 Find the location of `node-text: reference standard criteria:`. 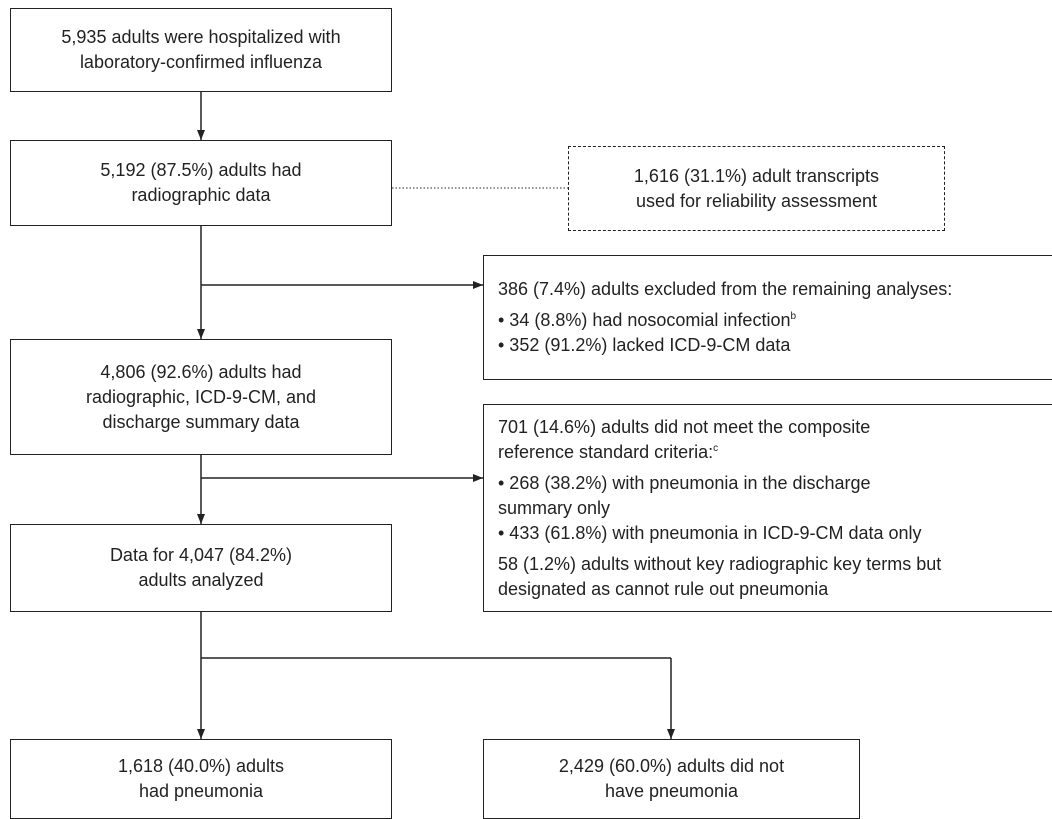

node-text: reference standard criteria: is located at coordinates (606, 451).